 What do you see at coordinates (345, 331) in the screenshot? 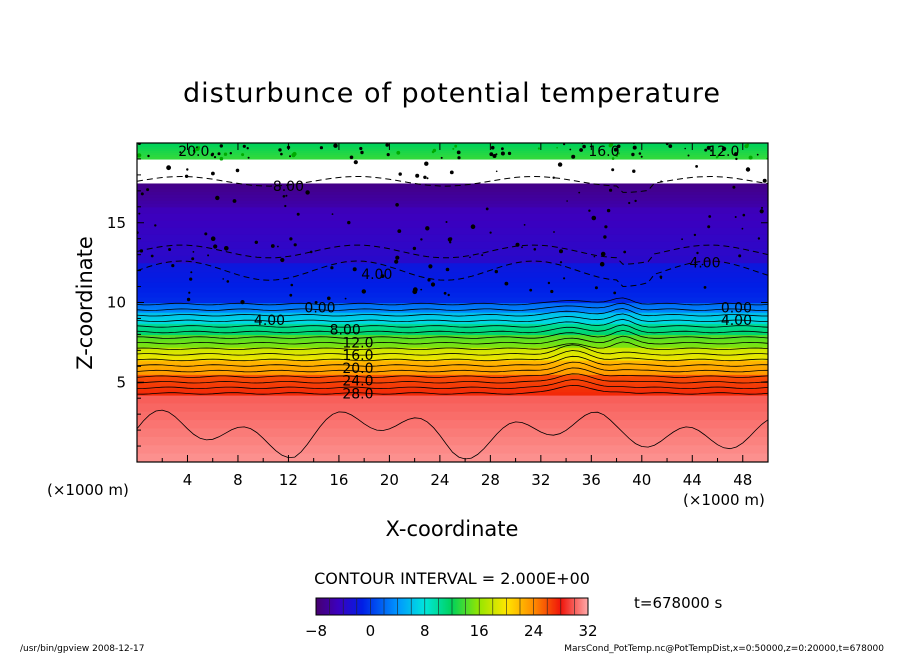
I see `contour-label: 8.00` at bounding box center [345, 331].